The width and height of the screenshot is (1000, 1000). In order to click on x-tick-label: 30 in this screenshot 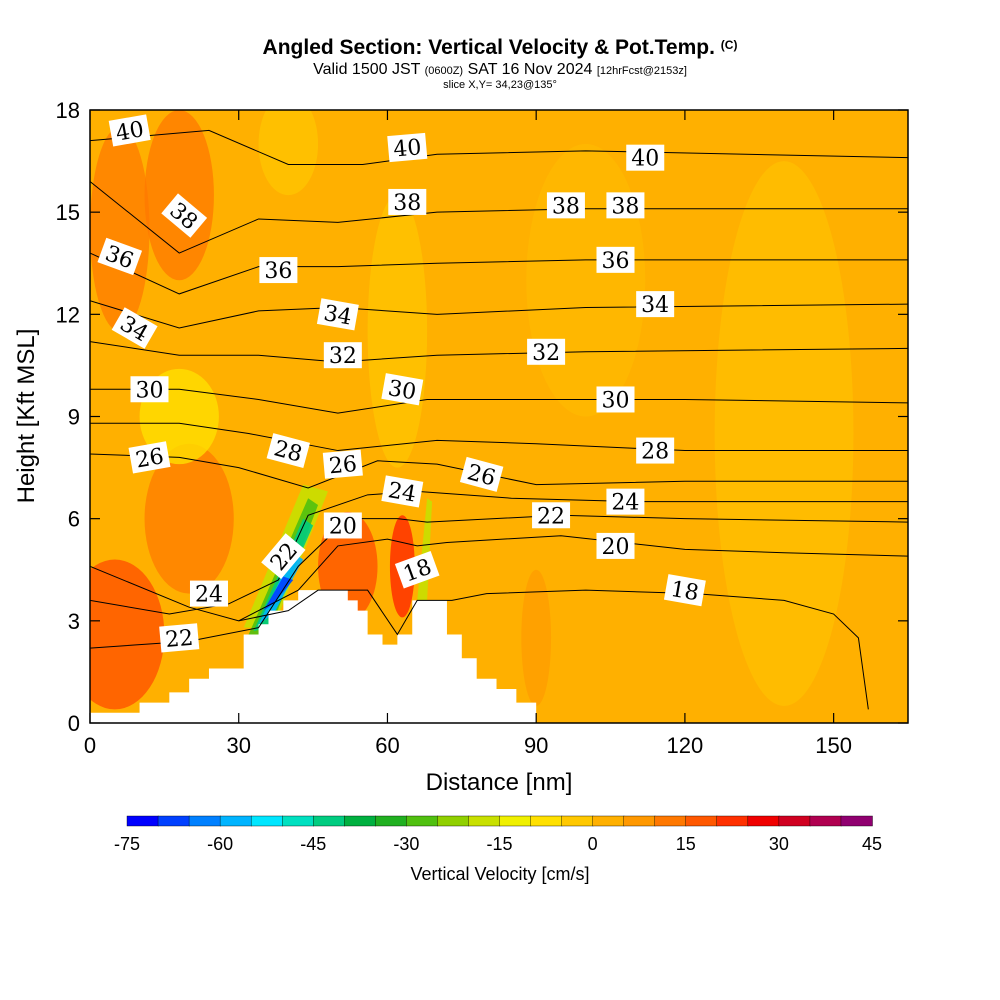, I will do `click(238, 745)`.